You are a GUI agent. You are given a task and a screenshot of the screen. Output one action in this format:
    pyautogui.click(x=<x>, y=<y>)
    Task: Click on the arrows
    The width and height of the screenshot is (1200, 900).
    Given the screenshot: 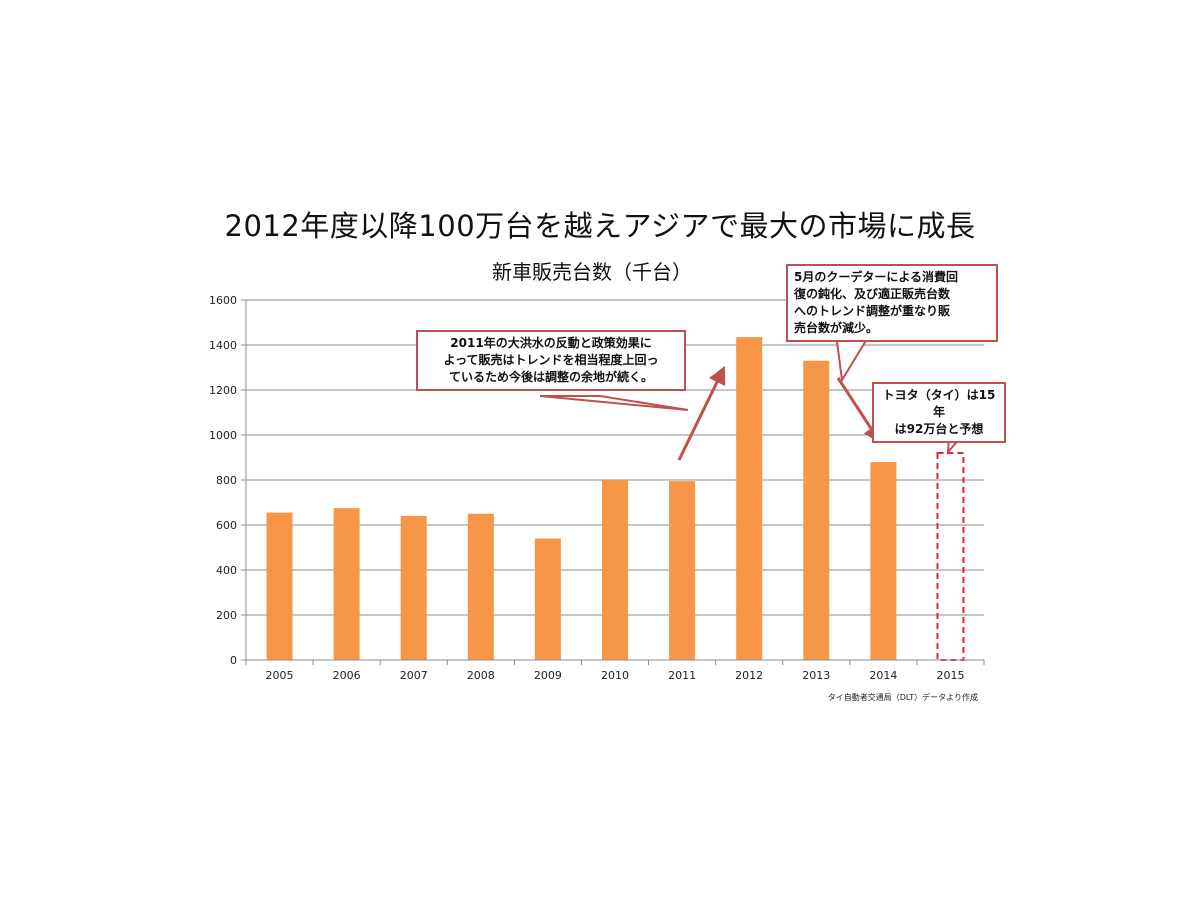 What is the action you would take?
    pyautogui.click(x=779, y=413)
    